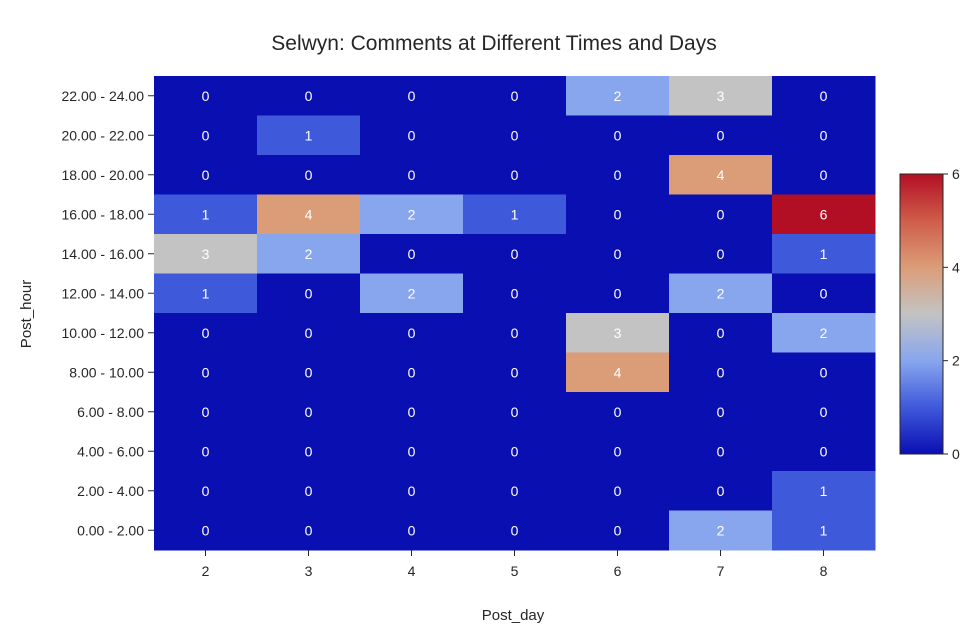  What do you see at coordinates (110, 412) in the screenshot?
I see `y-tick-label: 6.00 - 8.00` at bounding box center [110, 412].